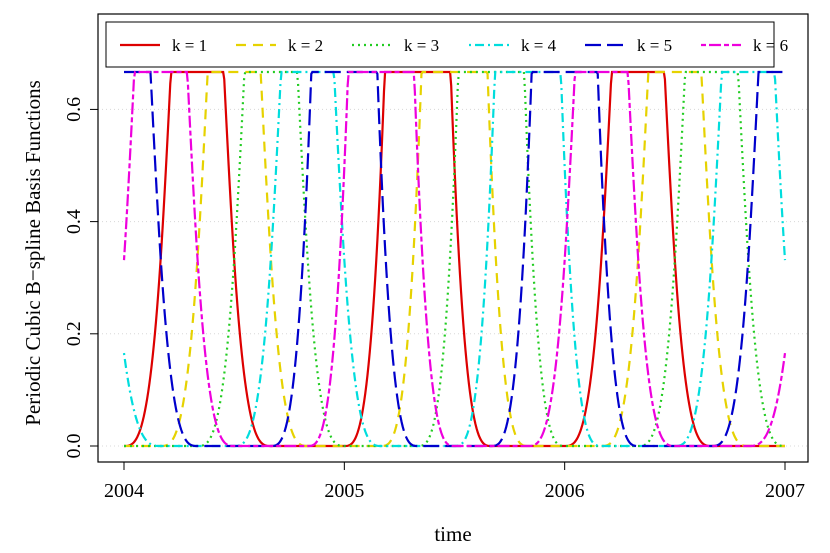 Image resolution: width=830 pixels, height=553 pixels. What do you see at coordinates (74, 109) in the screenshot?
I see `y-tick-label-3: 0.6` at bounding box center [74, 109].